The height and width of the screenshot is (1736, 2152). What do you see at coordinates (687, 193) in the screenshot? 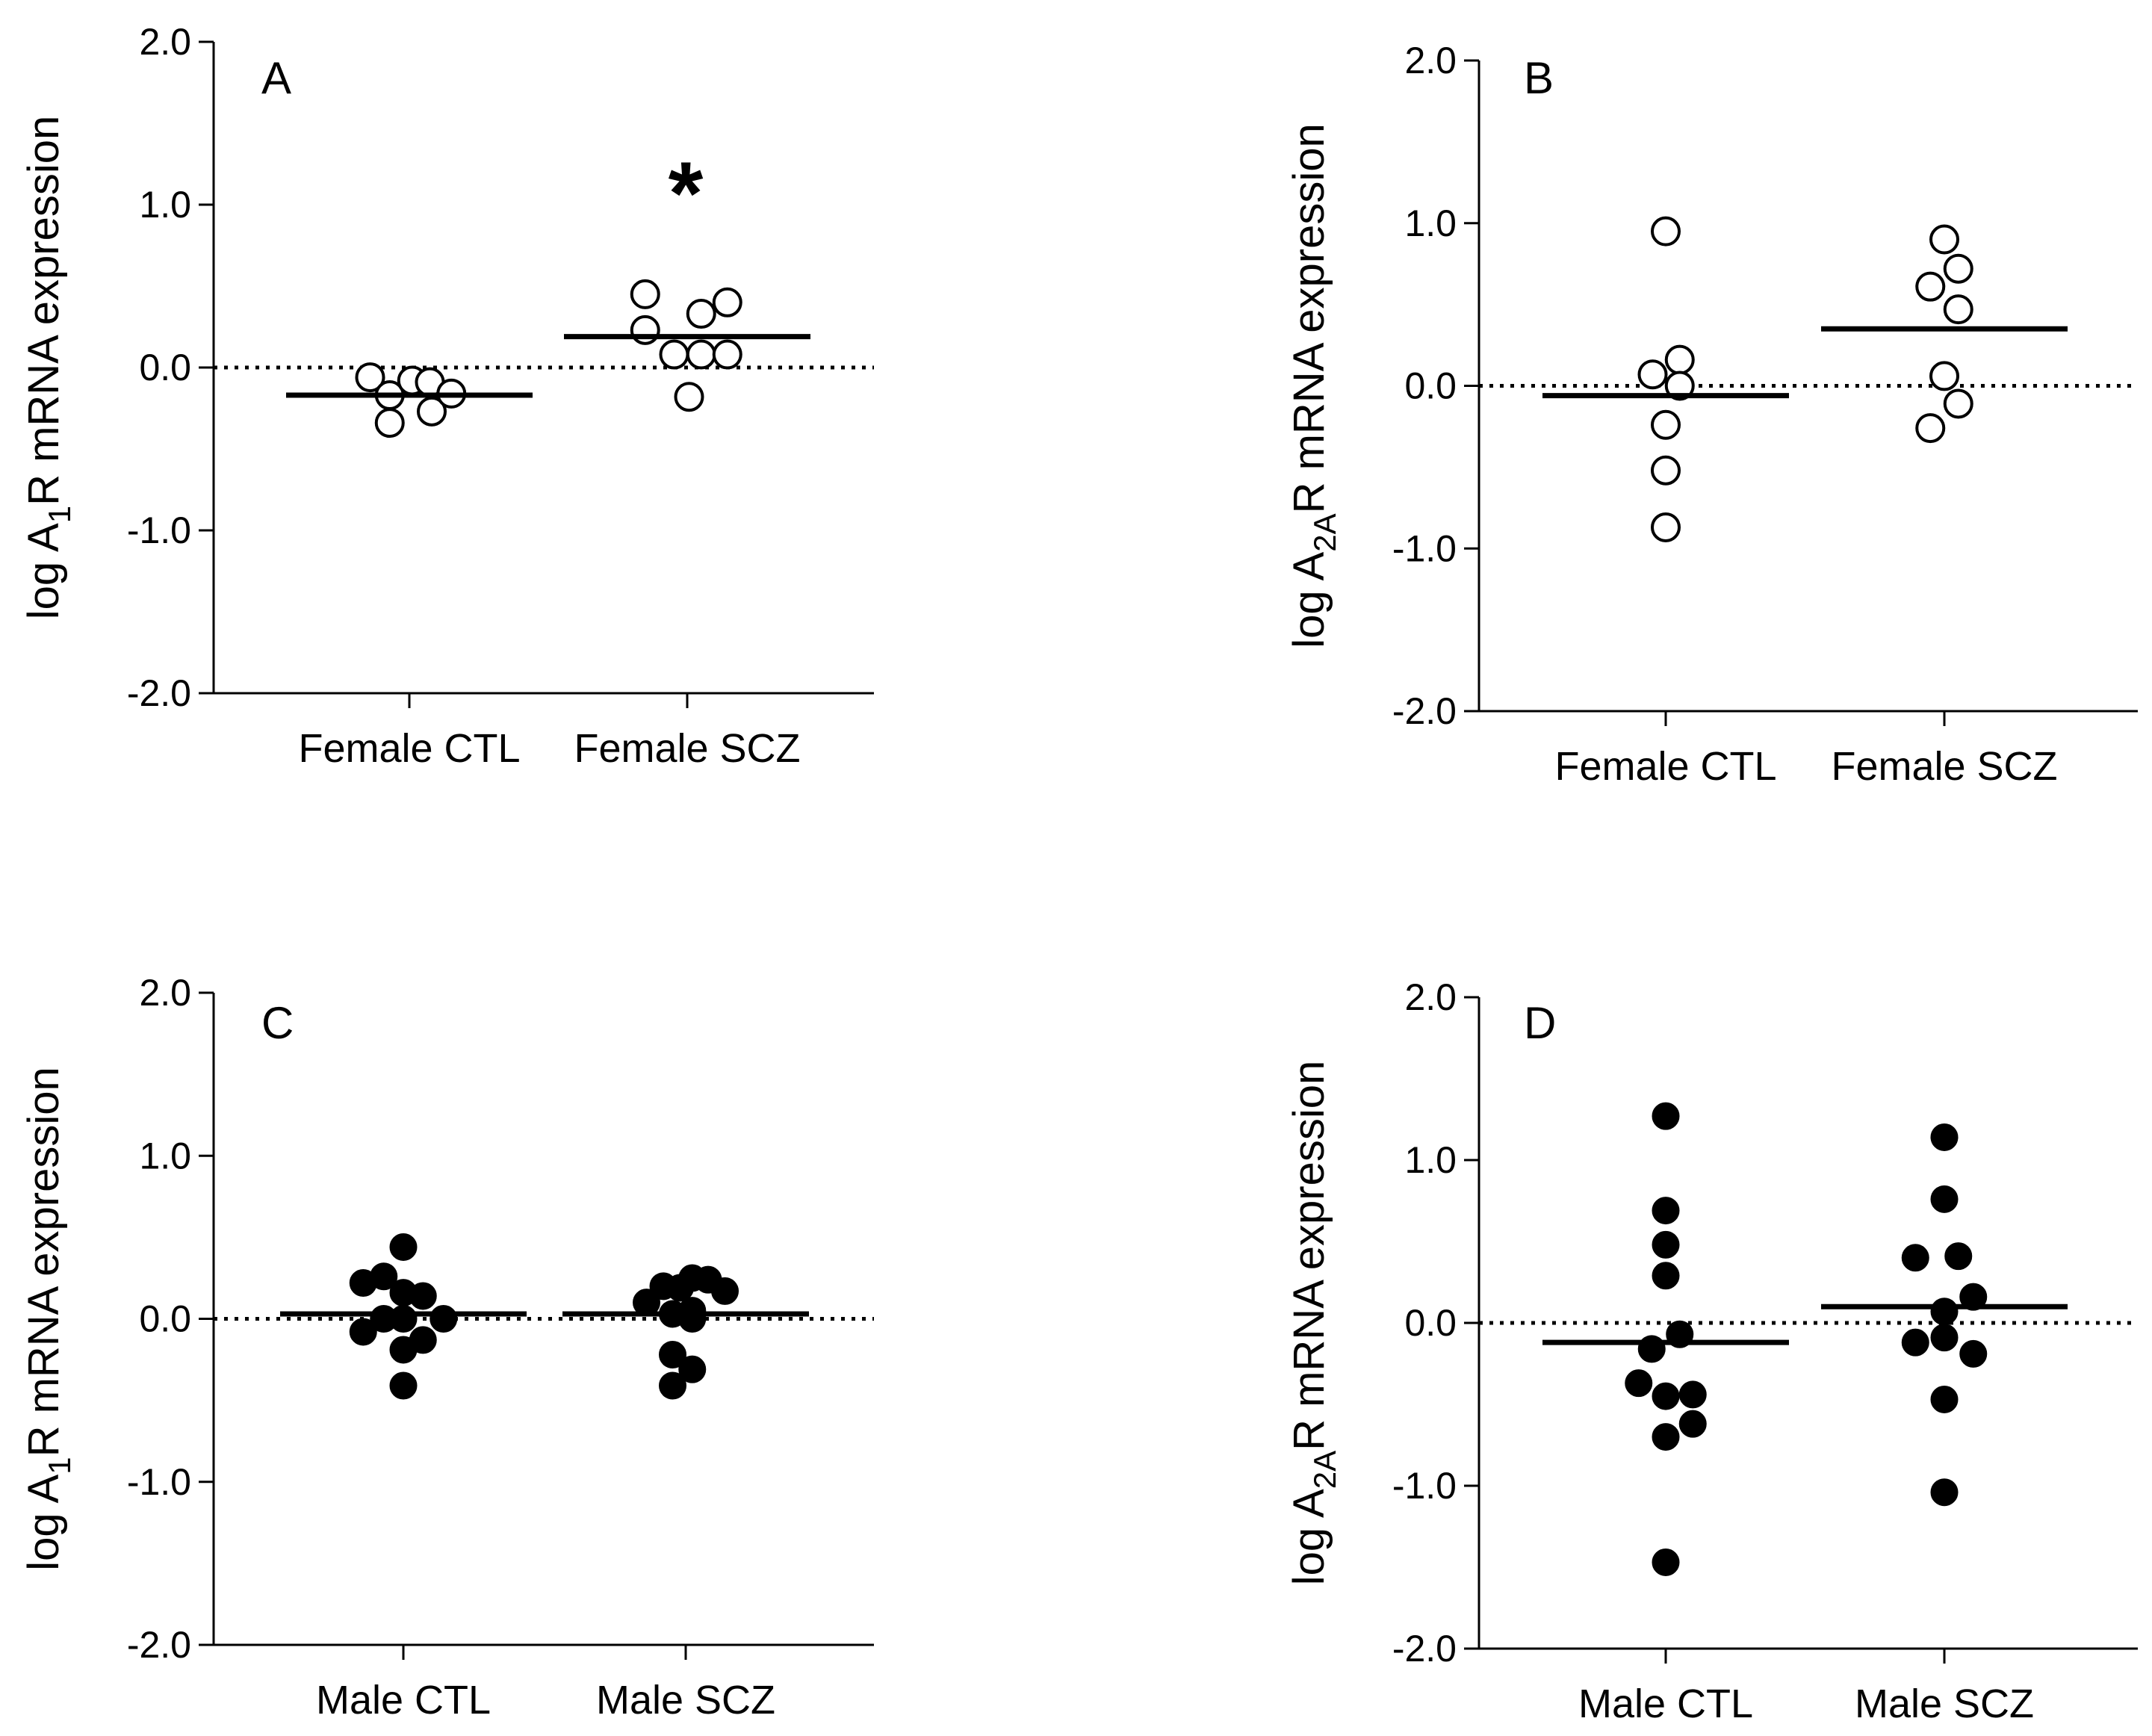
I see `significance-marker: *` at bounding box center [687, 193].